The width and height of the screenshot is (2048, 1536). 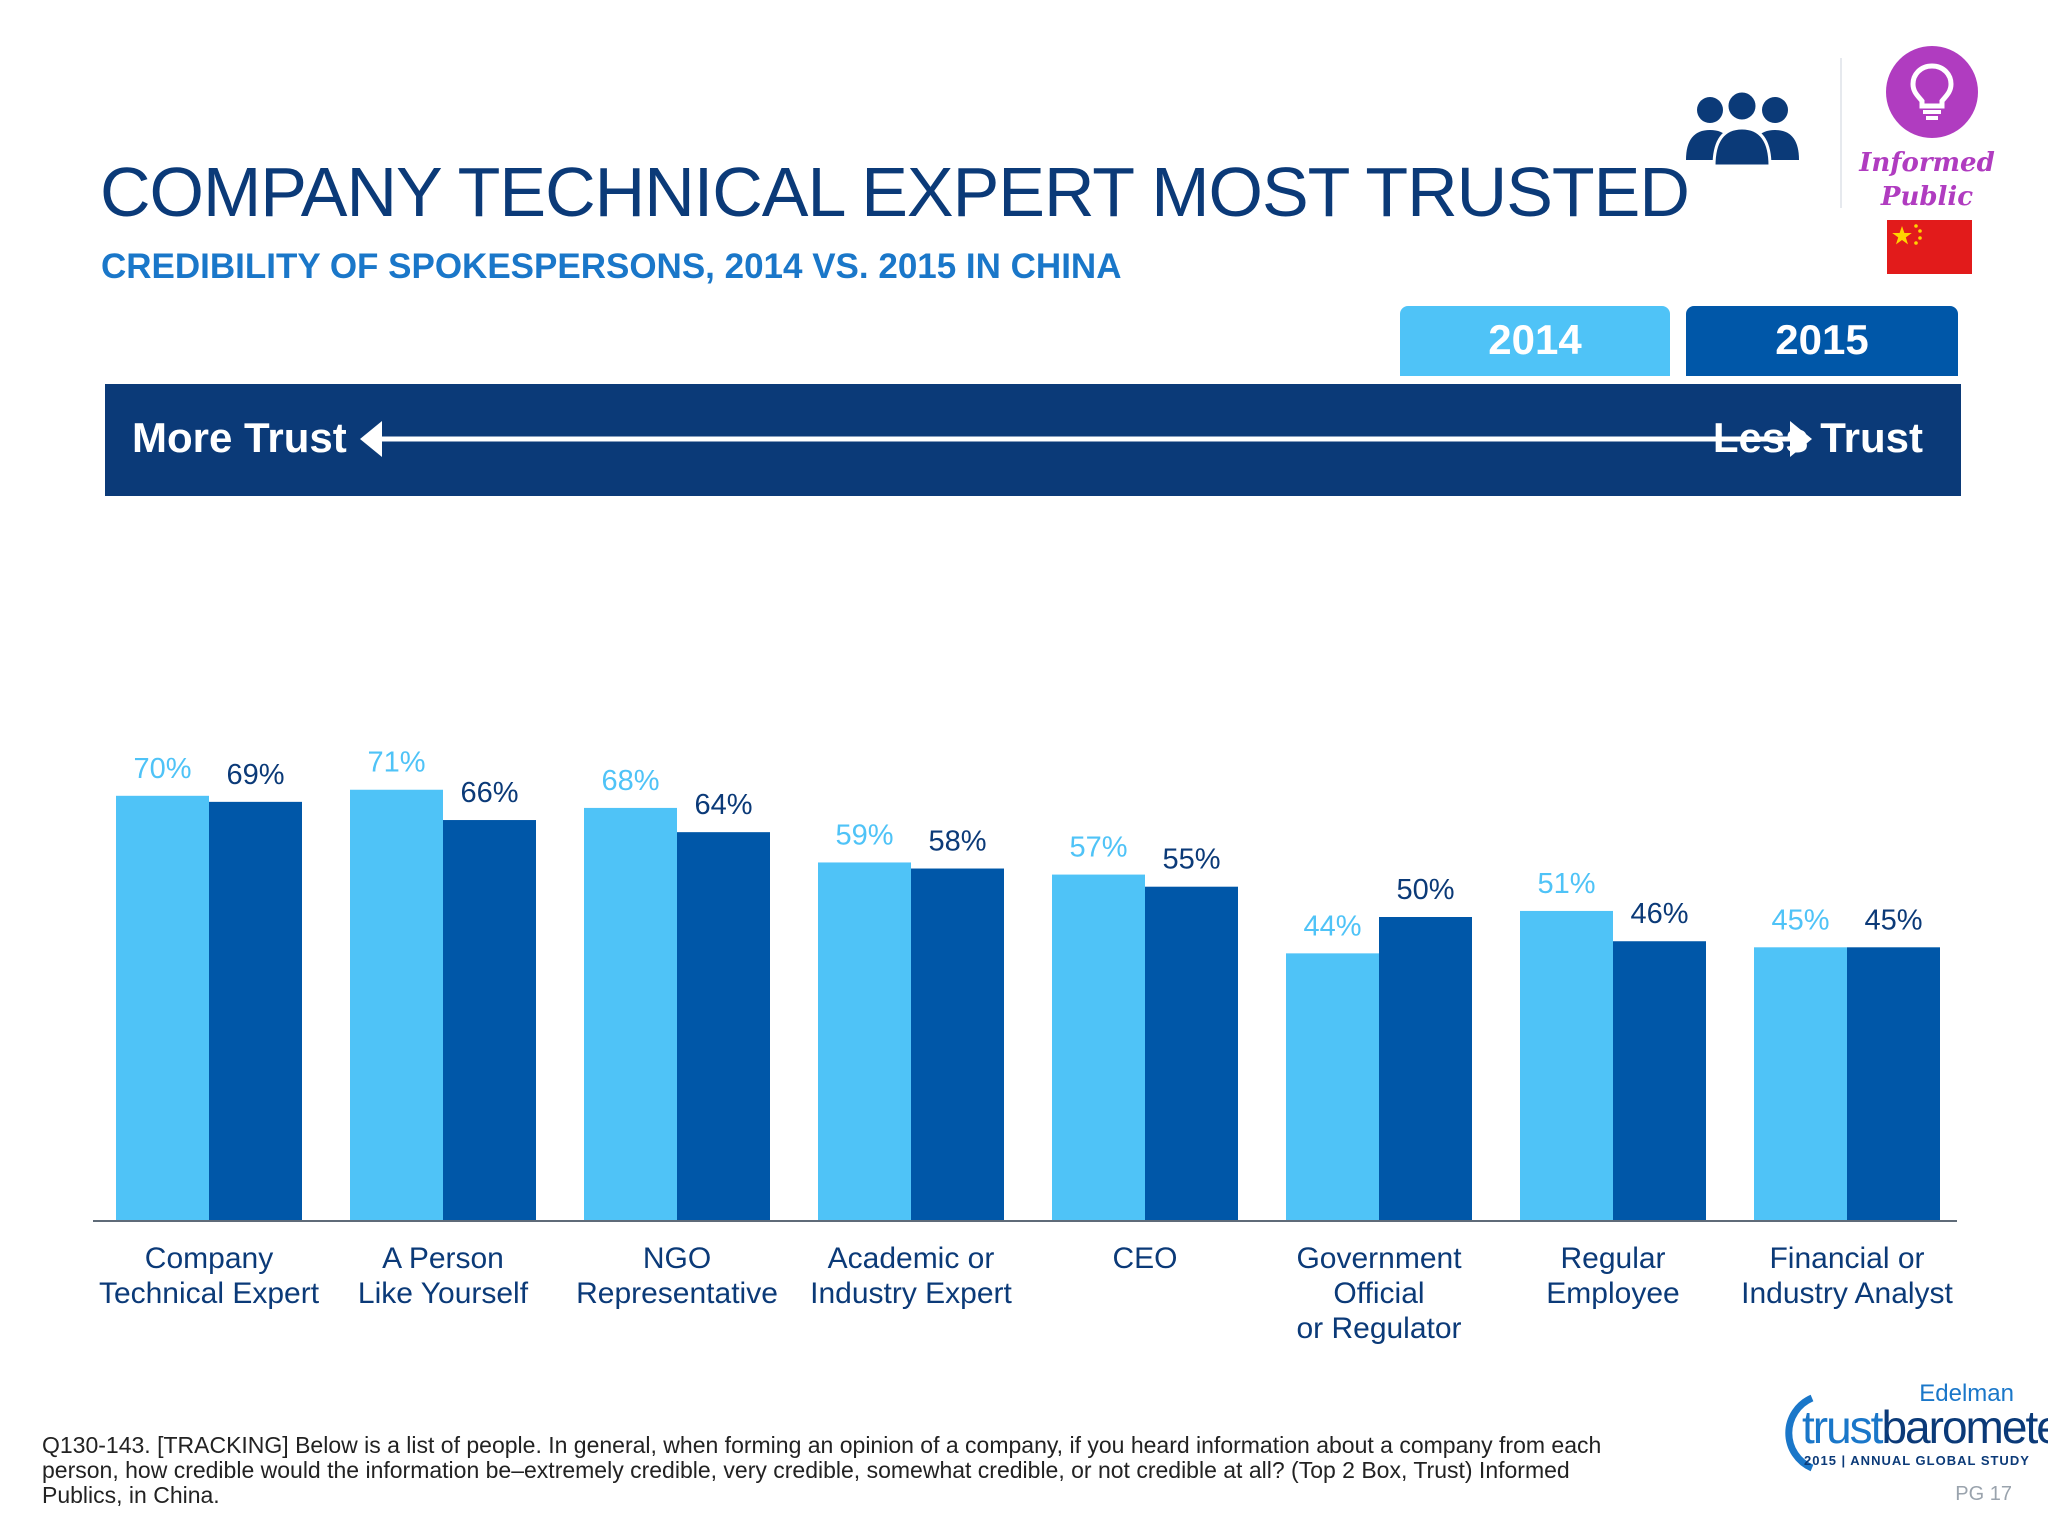 I want to click on logo-product: trustbarometer, so click(x=1925, y=1427).